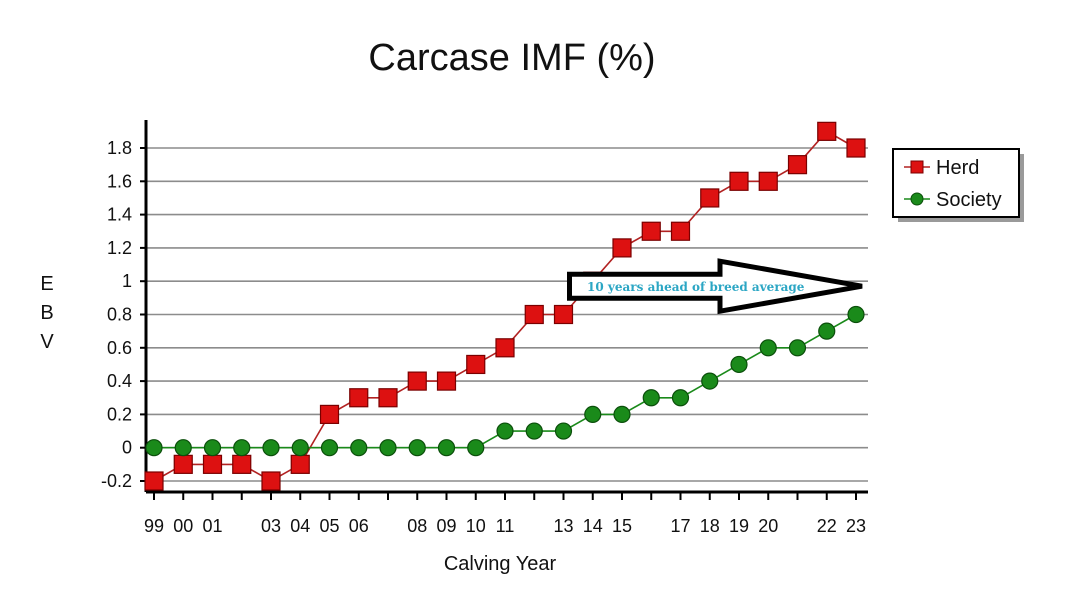  I want to click on y-axis-label: EBV, so click(47, 313).